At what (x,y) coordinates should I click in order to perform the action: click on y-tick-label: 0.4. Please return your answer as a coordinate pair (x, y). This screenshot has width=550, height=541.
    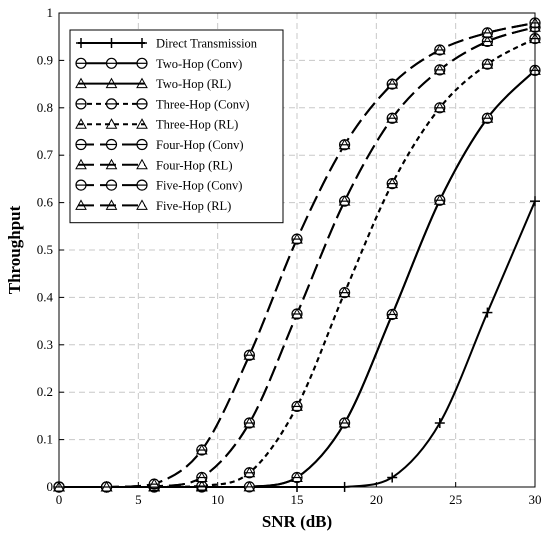
    Looking at the image, I should click on (45, 296).